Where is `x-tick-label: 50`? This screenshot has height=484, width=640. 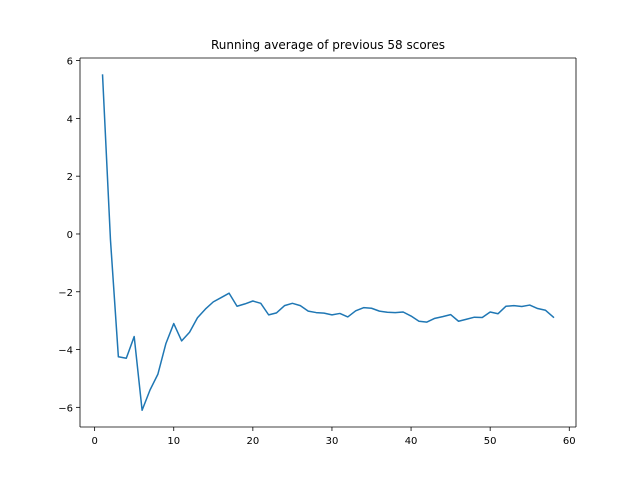 x-tick-label: 50 is located at coordinates (490, 441).